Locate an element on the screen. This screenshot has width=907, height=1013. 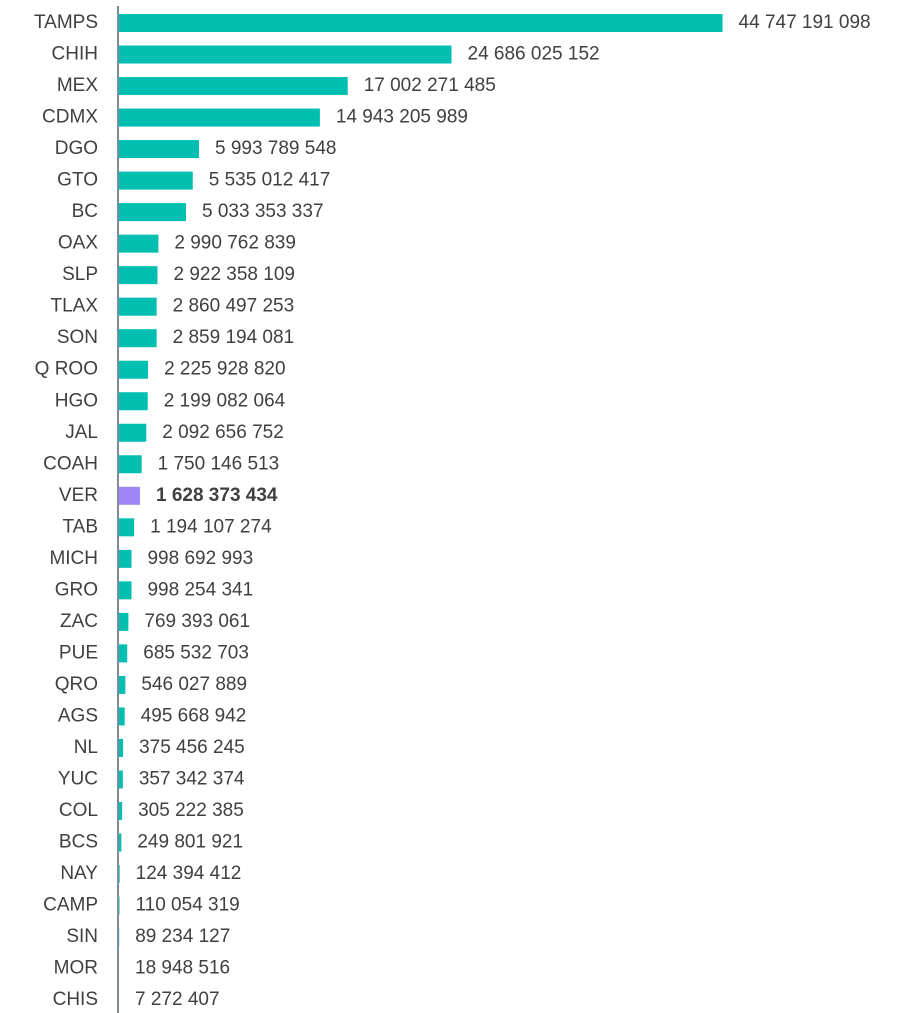
y-tick-label: CHIH is located at coordinates (75, 54).